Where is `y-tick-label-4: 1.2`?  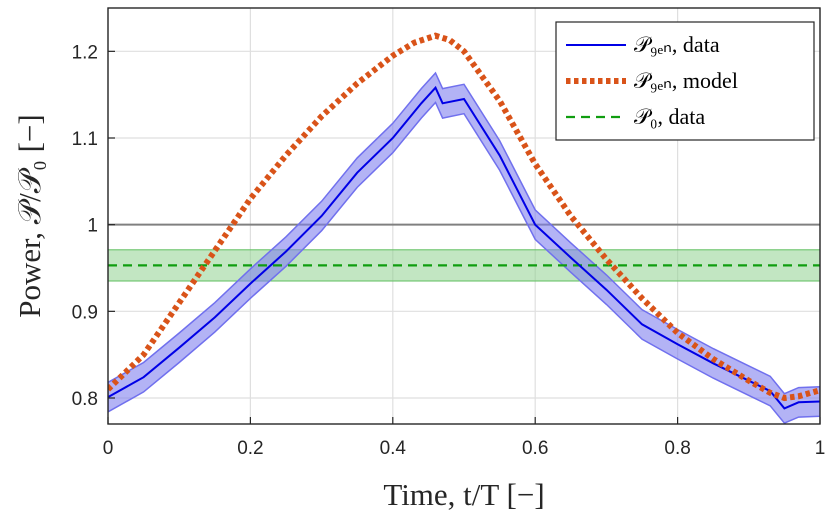
y-tick-label-4: 1.2 is located at coordinates (85, 52).